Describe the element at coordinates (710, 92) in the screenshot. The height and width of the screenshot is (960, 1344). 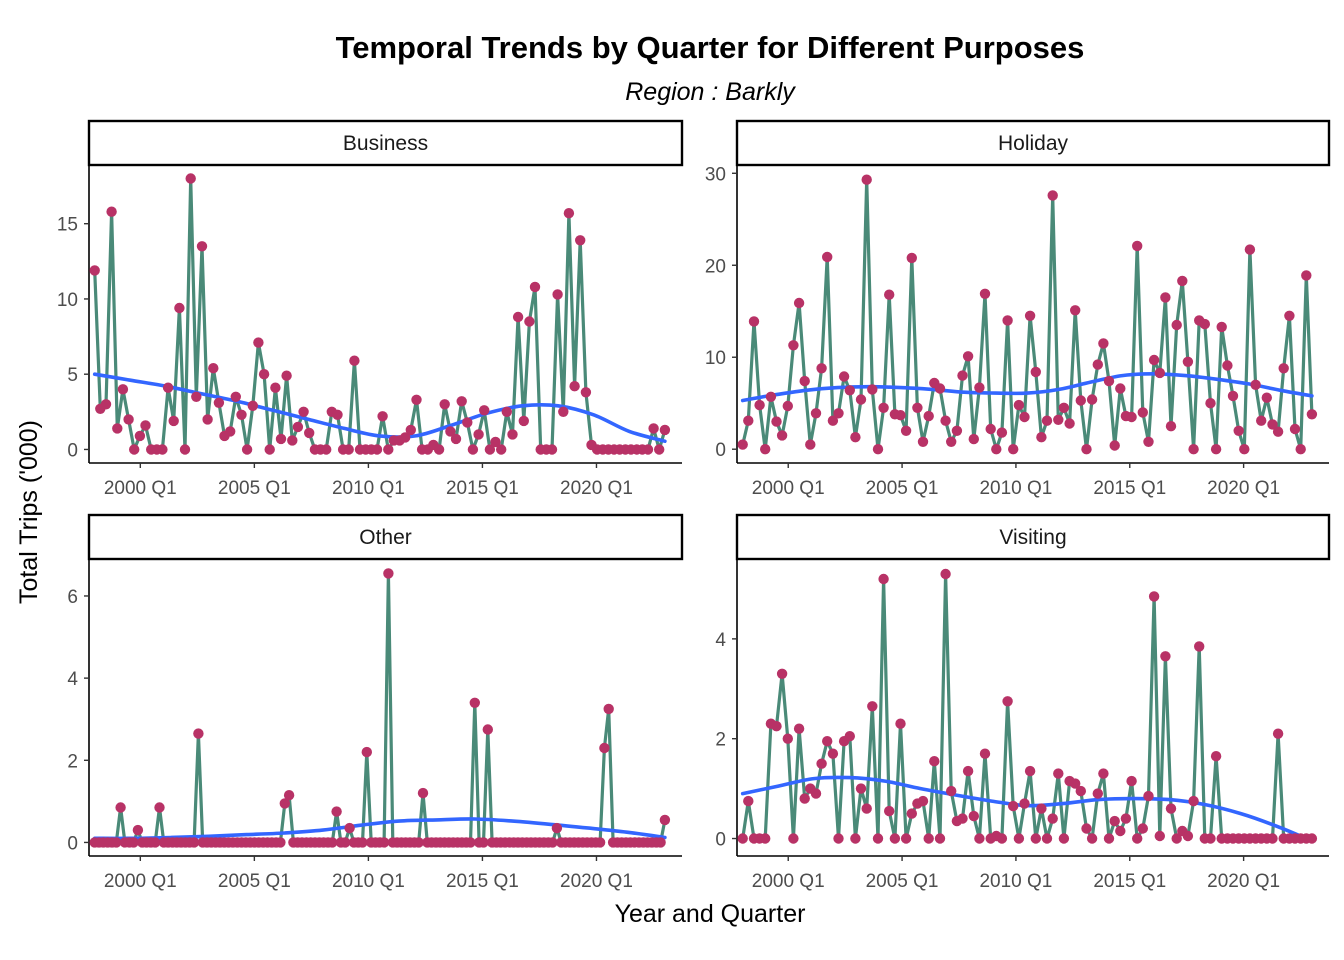
I see `chart-subtitle: Region : Barkly` at that location.